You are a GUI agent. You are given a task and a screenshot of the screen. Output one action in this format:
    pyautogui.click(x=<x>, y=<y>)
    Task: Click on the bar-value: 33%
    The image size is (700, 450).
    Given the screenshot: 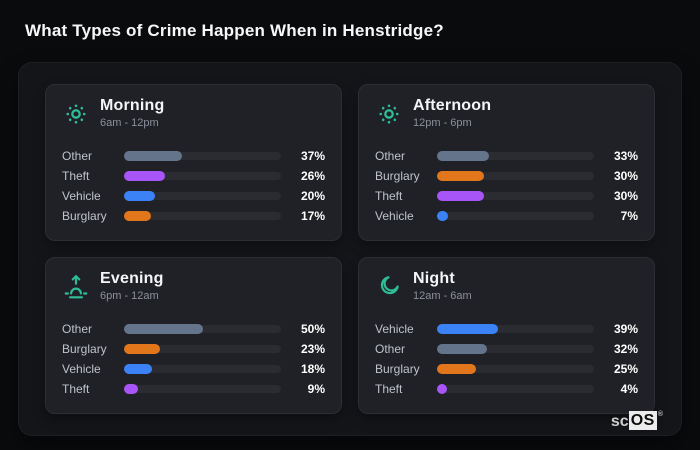 What is the action you would take?
    pyautogui.click(x=625, y=156)
    